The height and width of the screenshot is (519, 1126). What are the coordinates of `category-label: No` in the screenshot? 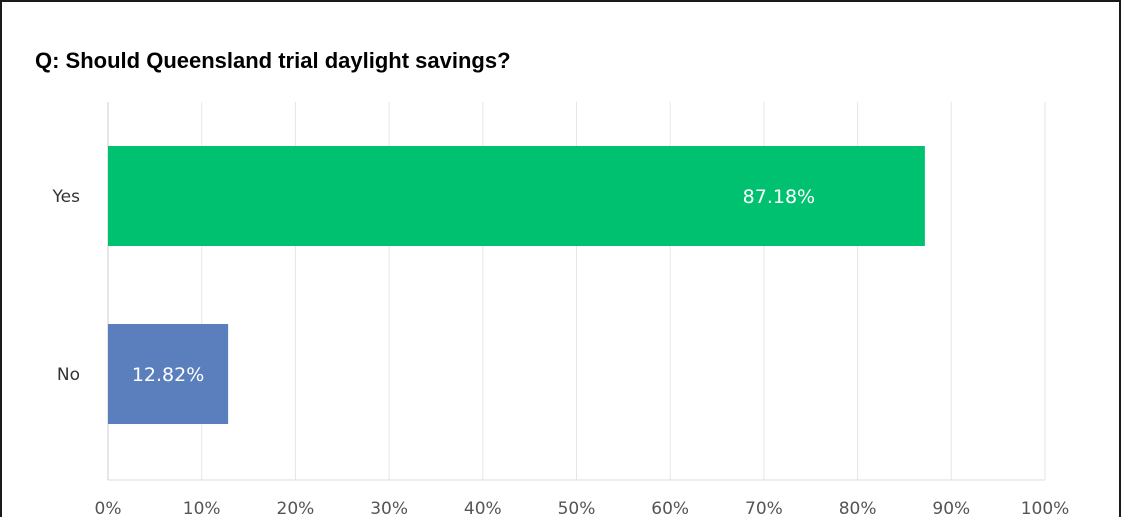 It's located at (68, 375).